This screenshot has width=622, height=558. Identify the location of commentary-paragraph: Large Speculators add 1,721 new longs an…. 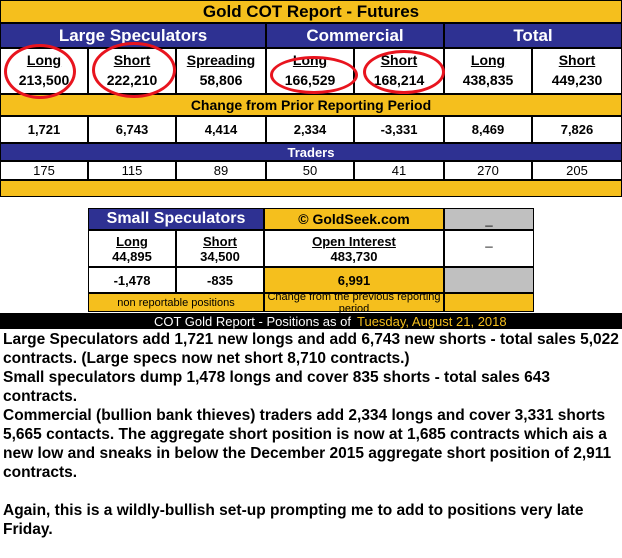
(311, 349).